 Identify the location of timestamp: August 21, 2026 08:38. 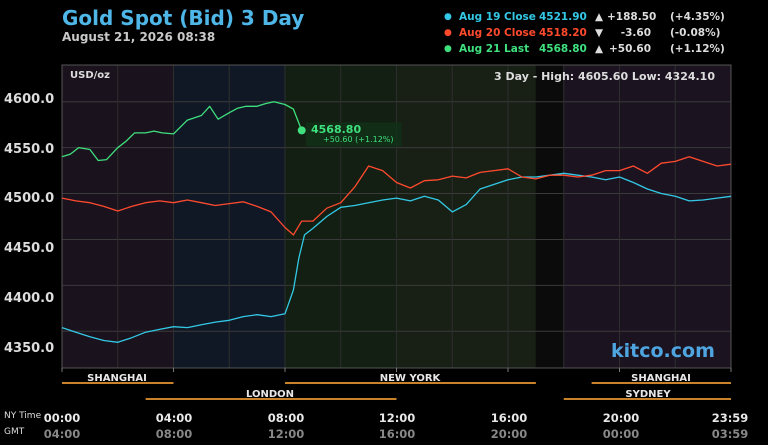
(139, 37).